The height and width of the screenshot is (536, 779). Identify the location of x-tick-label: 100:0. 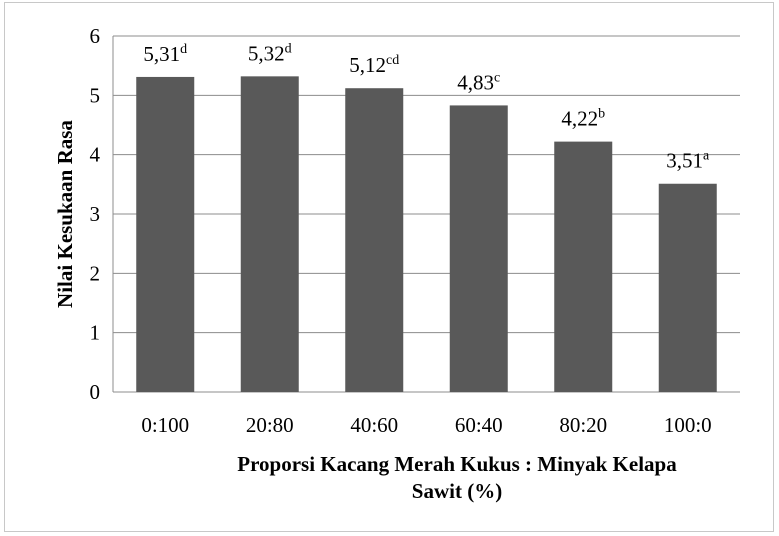
(688, 425).